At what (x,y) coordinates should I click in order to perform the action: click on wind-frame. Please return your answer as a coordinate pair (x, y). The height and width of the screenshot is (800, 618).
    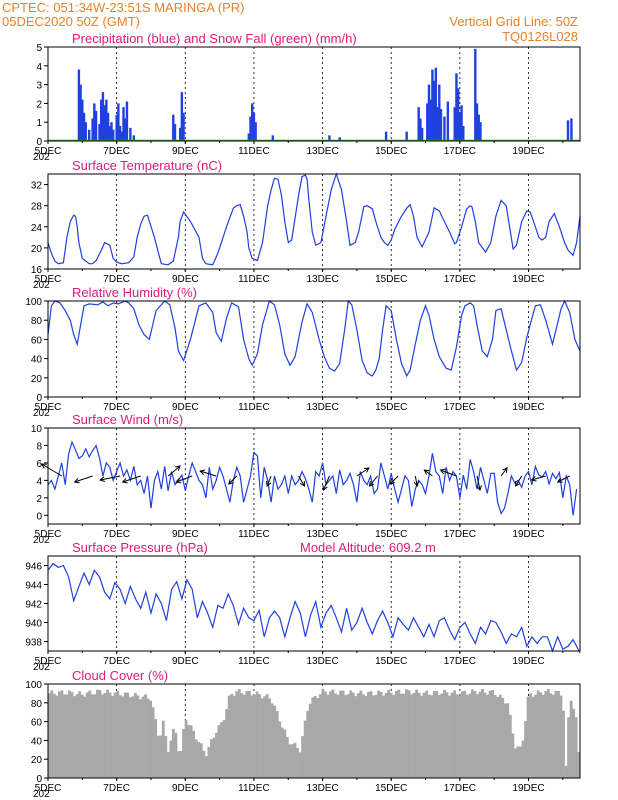
    Looking at the image, I should click on (314, 476).